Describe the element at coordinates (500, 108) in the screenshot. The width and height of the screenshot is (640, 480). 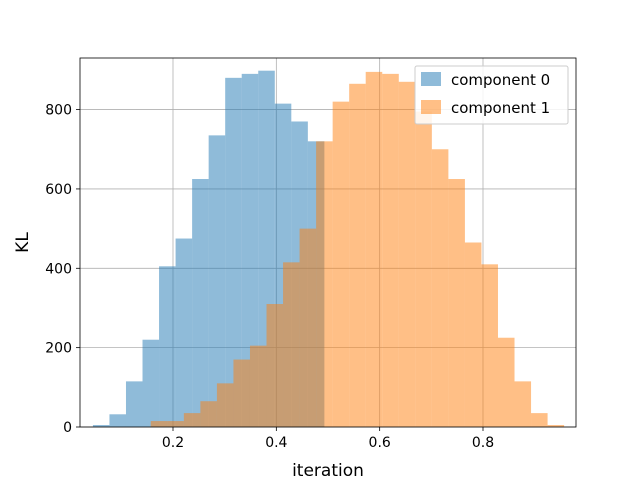
I see `legend-entry-label: component 1` at that location.